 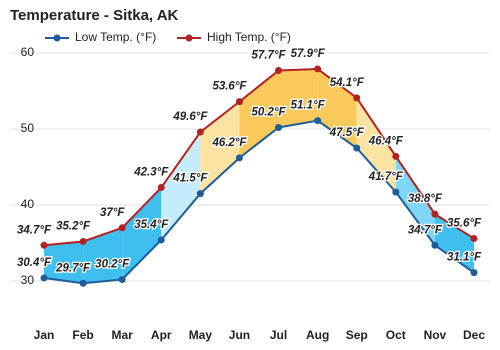 I want to click on x-tick-label: Jul, so click(x=278, y=335).